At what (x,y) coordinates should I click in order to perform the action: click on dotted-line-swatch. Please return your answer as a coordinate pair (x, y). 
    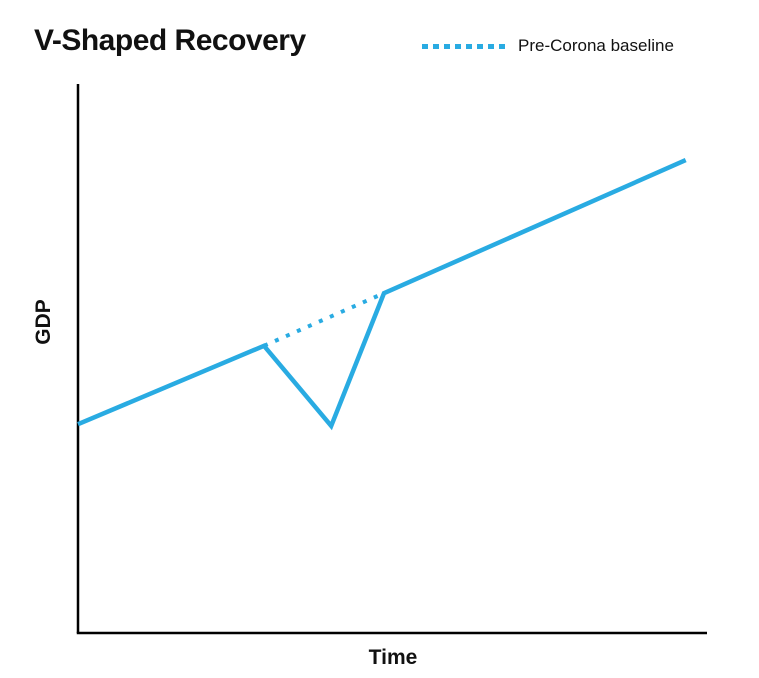
    Looking at the image, I should click on (464, 46).